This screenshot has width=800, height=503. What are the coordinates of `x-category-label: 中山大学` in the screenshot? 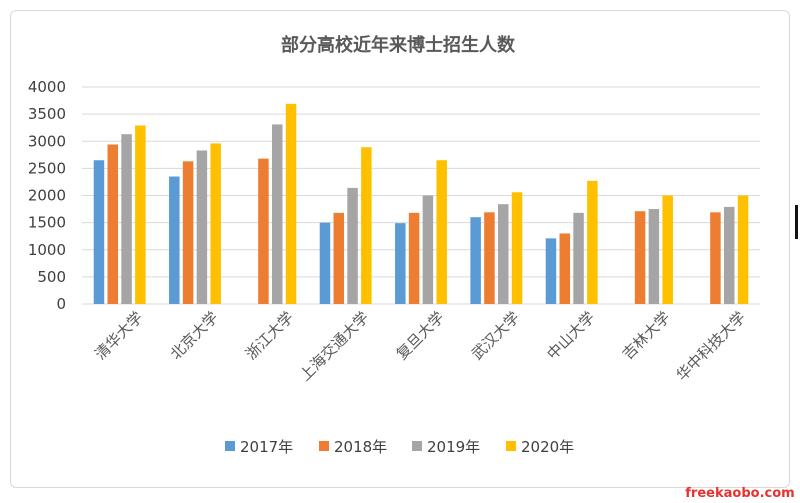 It's located at (570, 335).